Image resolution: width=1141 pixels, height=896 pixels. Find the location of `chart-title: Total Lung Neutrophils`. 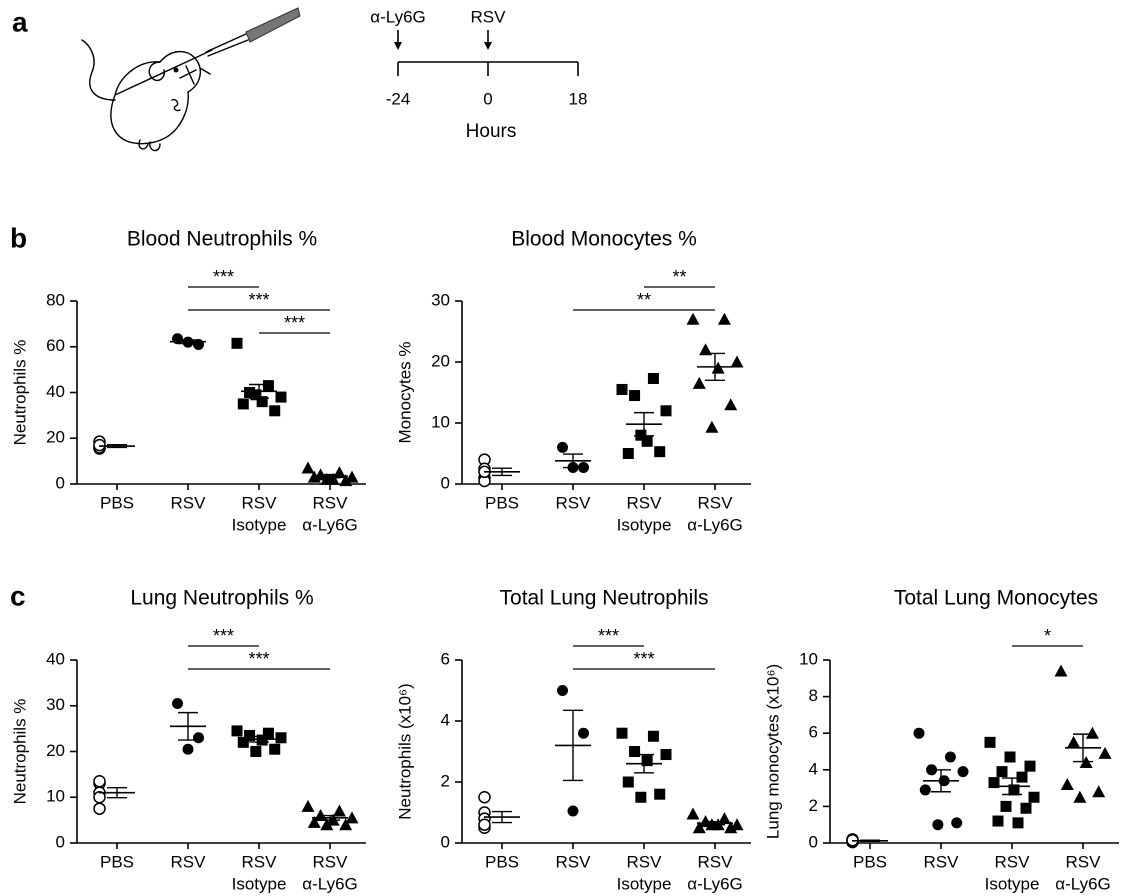

chart-title: Total Lung Neutrophils is located at coordinates (604, 598).